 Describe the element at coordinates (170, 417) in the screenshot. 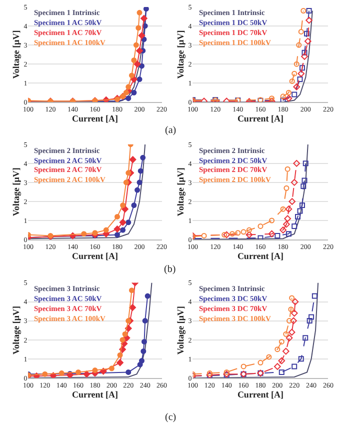

I see `text: (c)` at that location.